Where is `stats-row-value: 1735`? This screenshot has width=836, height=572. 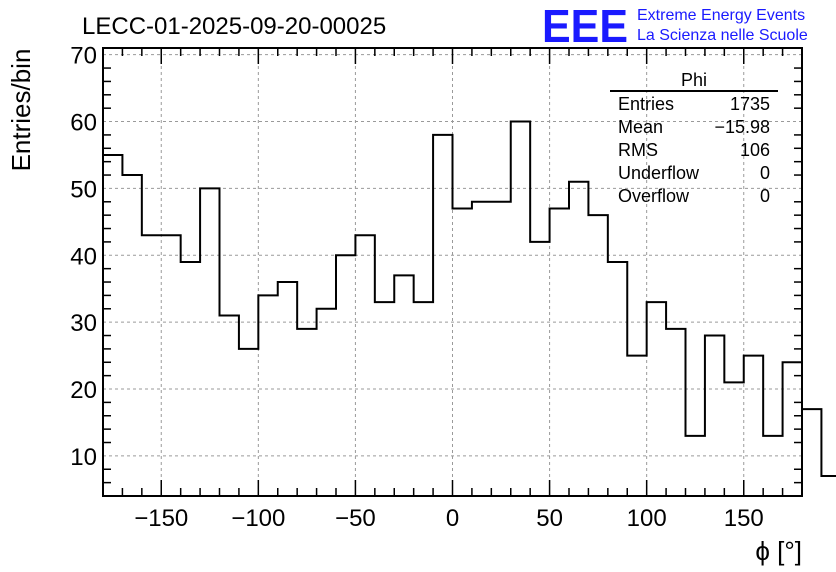 stats-row-value: 1735 is located at coordinates (750, 104).